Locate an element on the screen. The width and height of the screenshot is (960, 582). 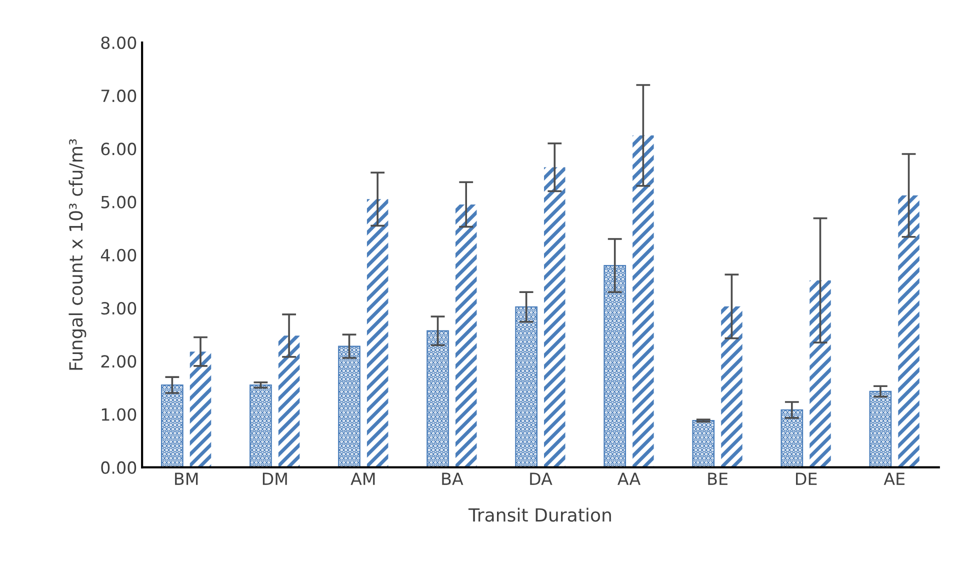
y-tick-label: 5.00 is located at coordinates (118, 202).